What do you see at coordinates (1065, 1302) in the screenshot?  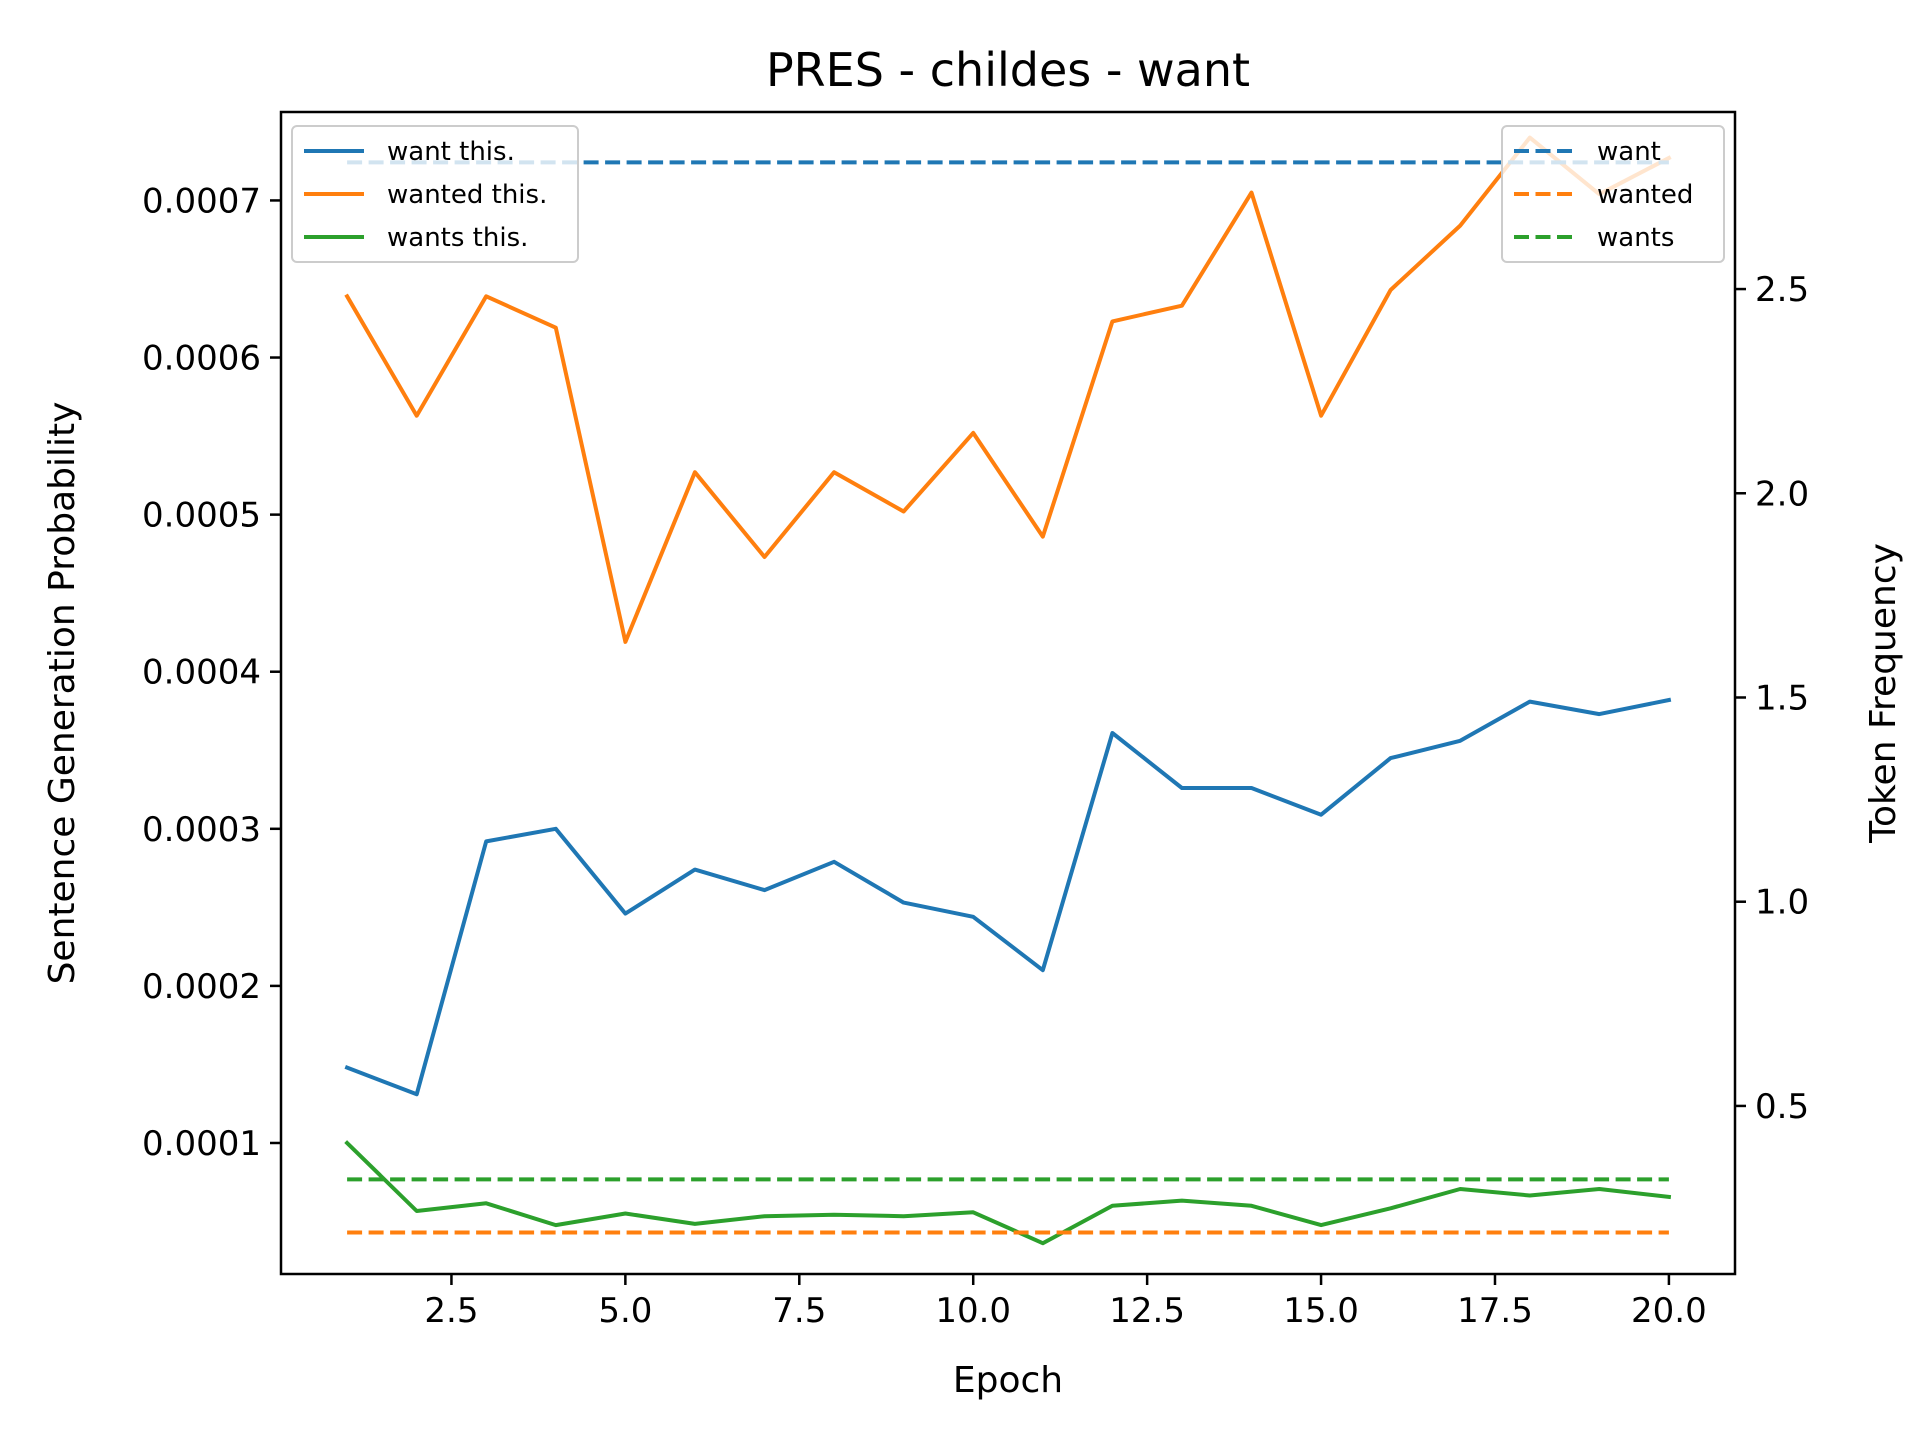 I see `x-axis-ticks: 2.5 5.0 7.5 10.0 12.5 15.0 17.5 20.0` at bounding box center [1065, 1302].